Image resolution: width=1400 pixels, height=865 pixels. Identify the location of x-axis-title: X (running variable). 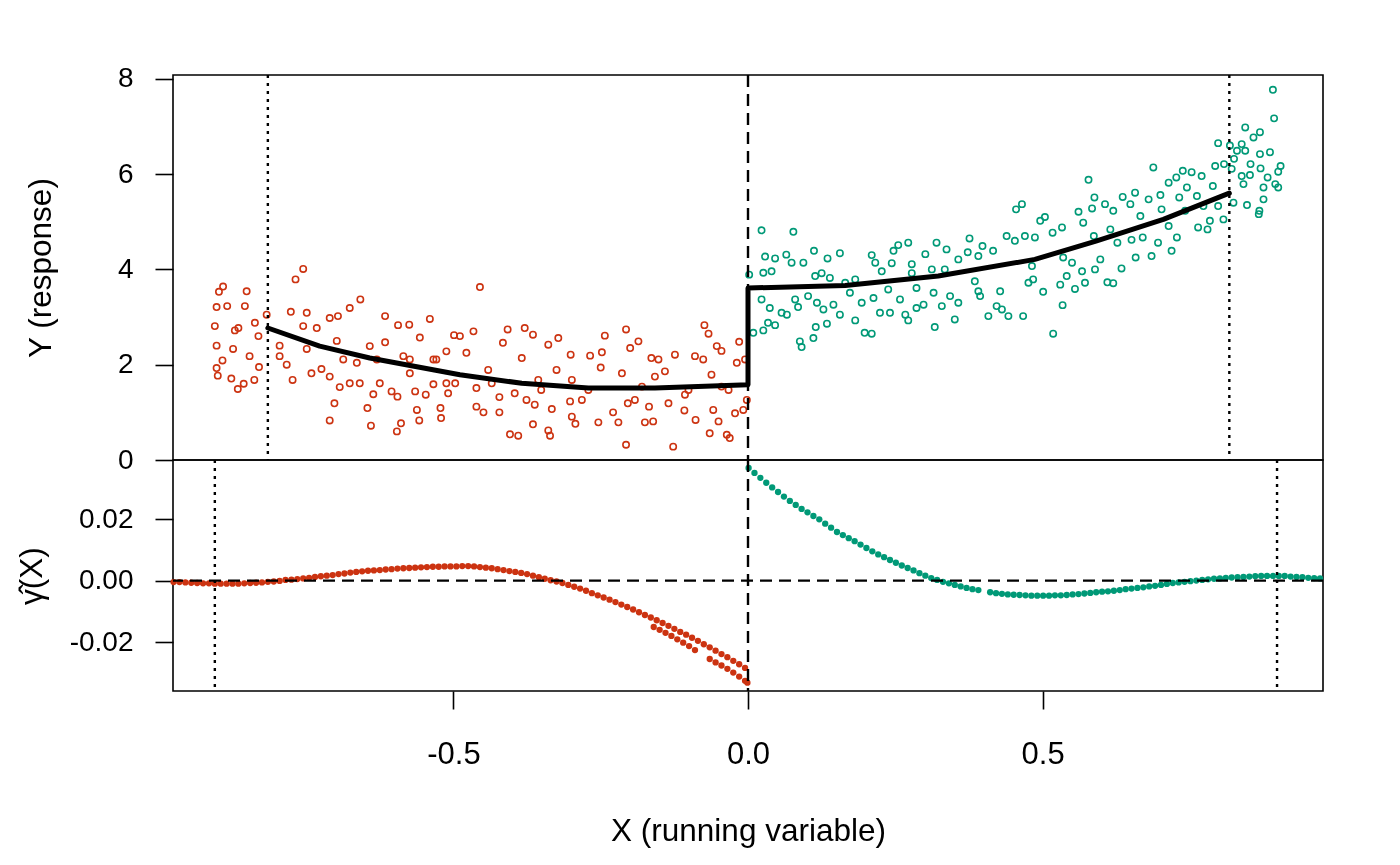
(748, 829).